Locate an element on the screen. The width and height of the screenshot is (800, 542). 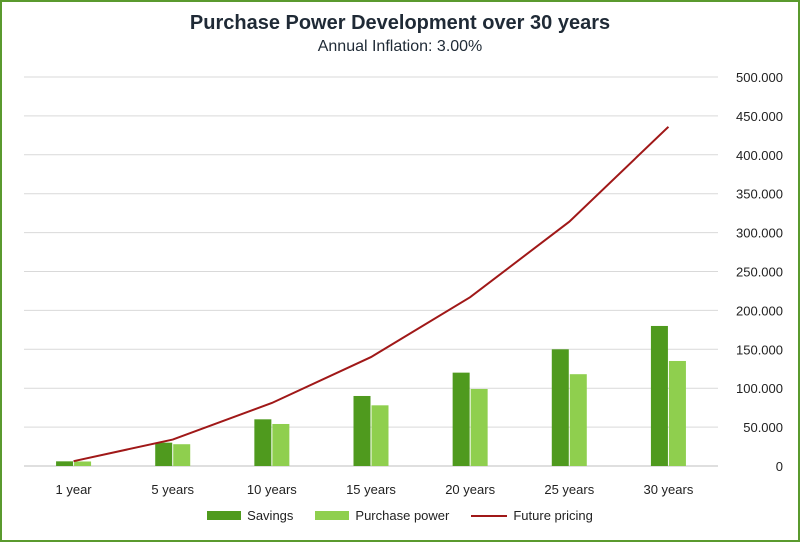
y-tick-label: 0 is located at coordinates (779, 466).